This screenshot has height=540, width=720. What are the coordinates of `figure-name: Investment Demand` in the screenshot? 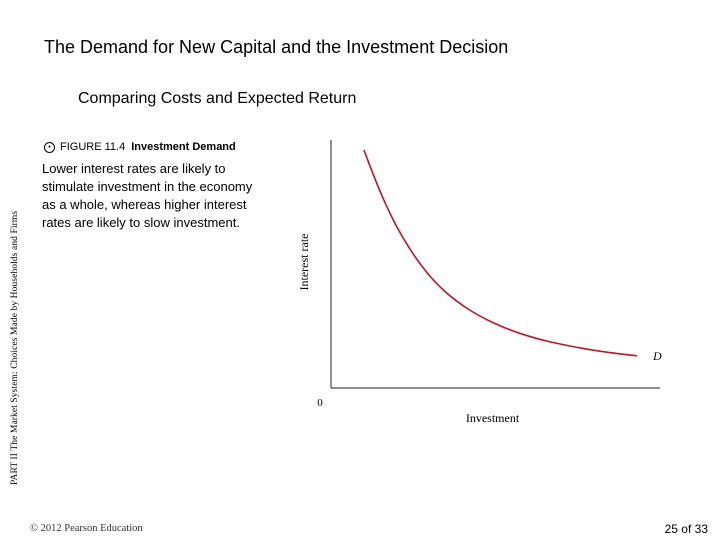 It's located at (183, 147).